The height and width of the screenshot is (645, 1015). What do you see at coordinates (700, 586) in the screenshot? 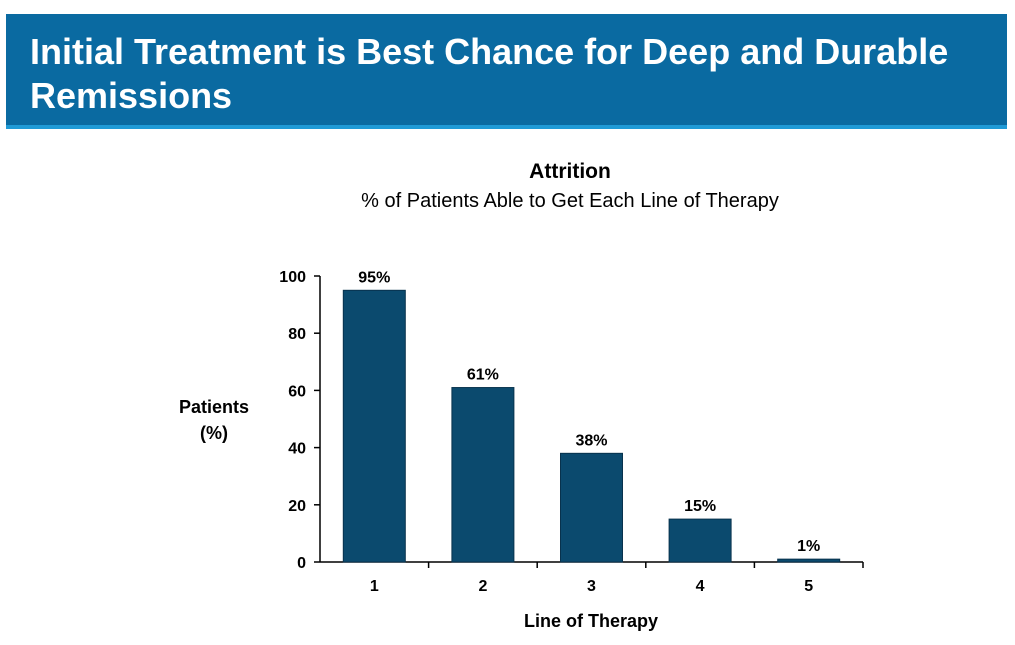
I see `x-tick-label: 4` at bounding box center [700, 586].